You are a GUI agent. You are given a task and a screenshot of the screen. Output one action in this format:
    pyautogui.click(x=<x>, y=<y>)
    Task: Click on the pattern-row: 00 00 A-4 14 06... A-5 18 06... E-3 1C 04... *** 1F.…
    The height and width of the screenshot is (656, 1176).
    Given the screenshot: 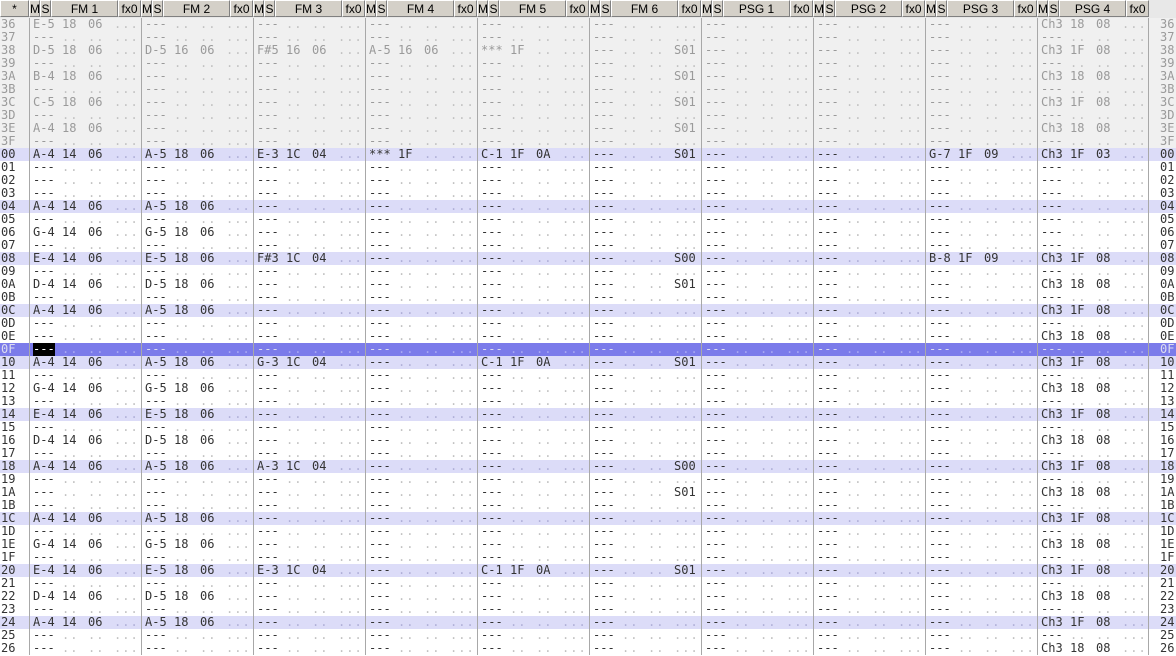 What is the action you would take?
    pyautogui.click(x=588, y=154)
    